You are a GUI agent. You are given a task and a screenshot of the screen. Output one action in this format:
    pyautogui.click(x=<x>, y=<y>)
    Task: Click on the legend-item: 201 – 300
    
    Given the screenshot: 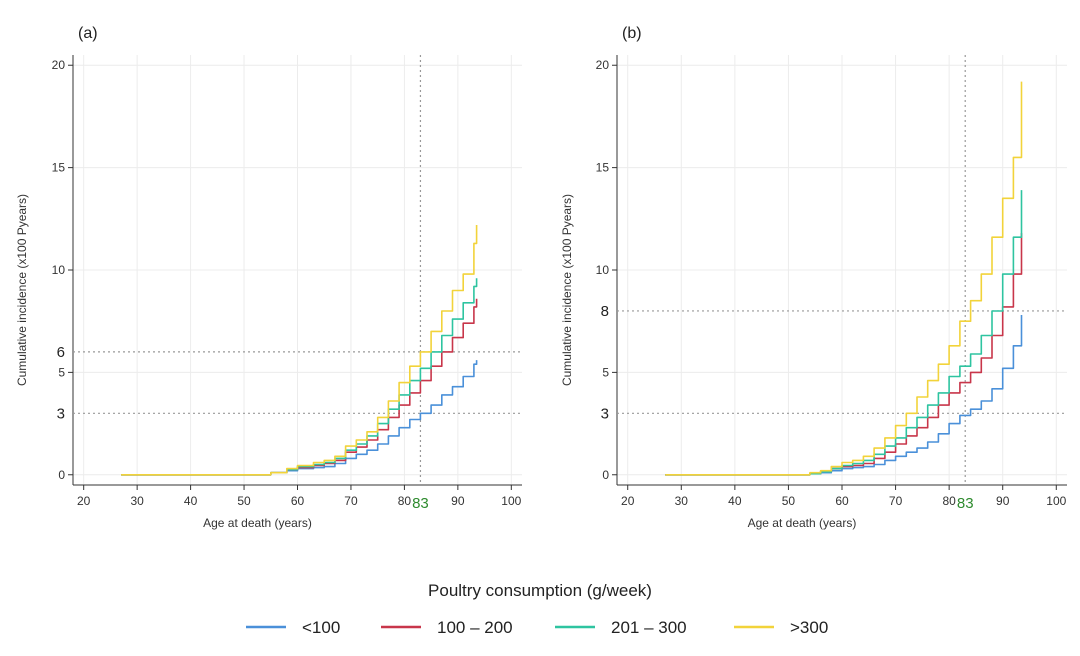 What is the action you would take?
    pyautogui.click(x=621, y=627)
    